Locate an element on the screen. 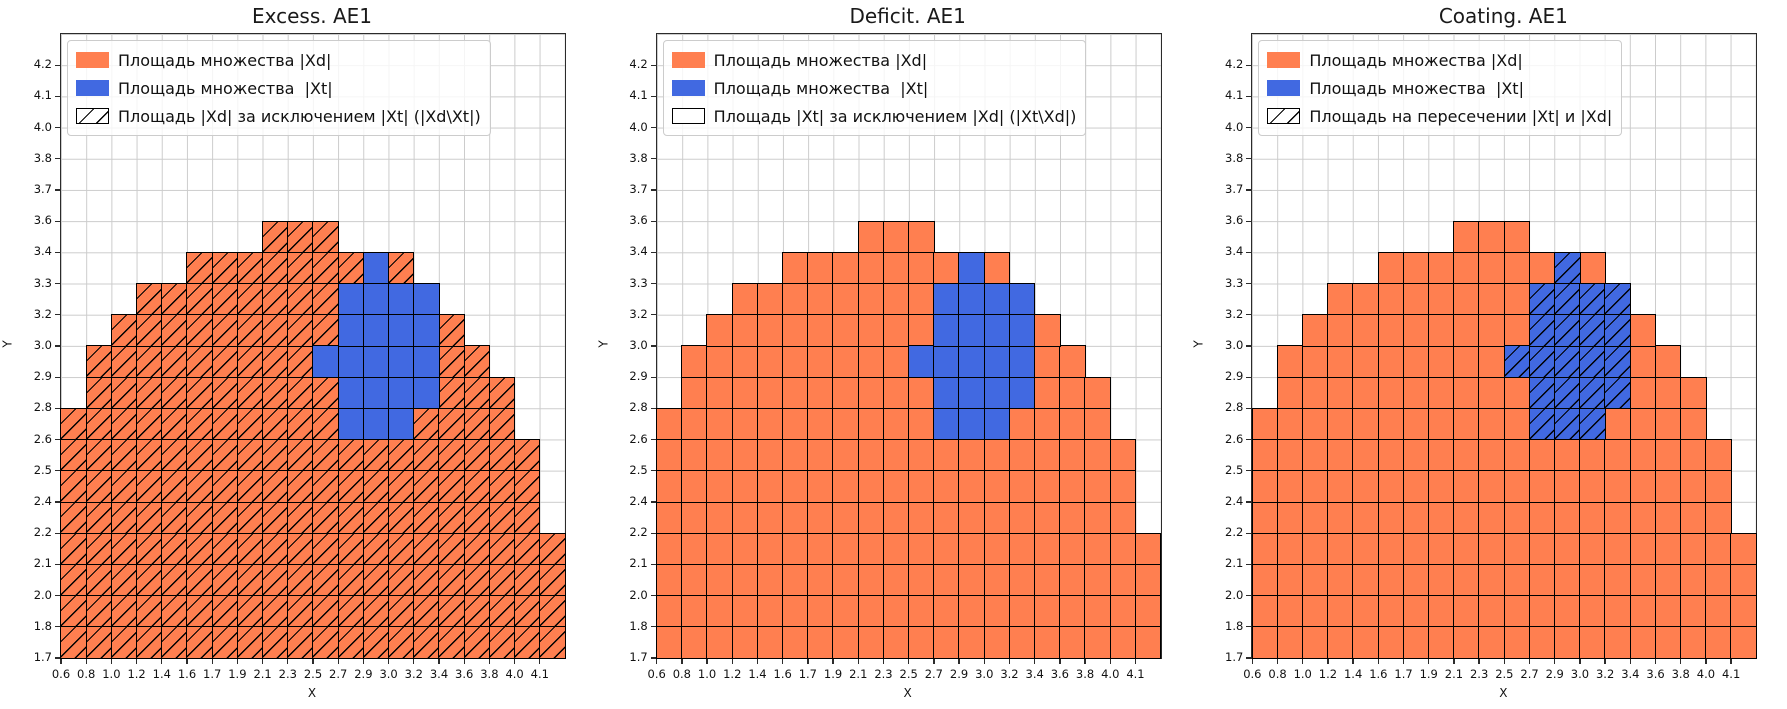 This screenshot has height=709, width=1787. legend-swatch-xt is located at coordinates (1284, 88).